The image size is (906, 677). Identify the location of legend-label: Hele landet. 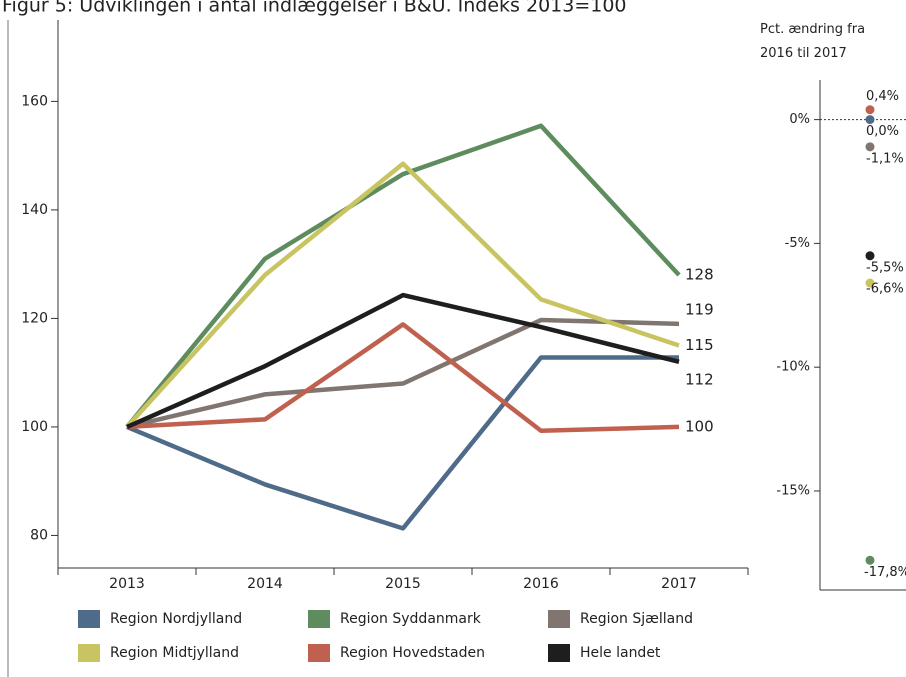
(620, 653).